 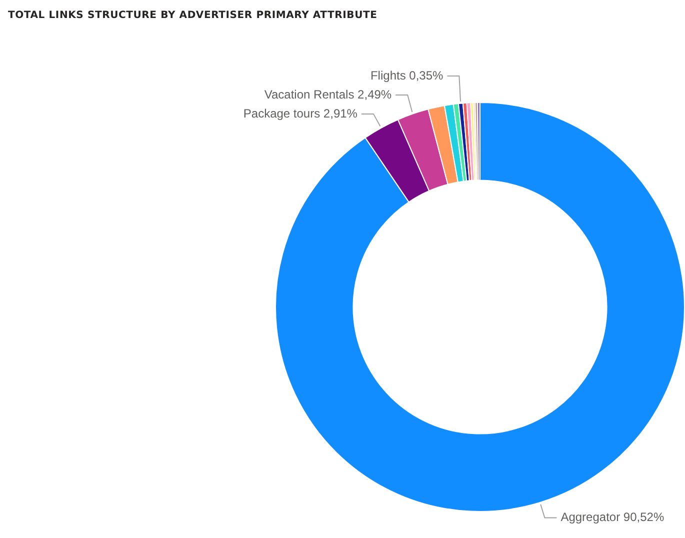 I want to click on chart-title: TOTAL LINKS STRUCTURE BY ADVERTISER PRIMARY ATTRIBUTE, so click(x=193, y=15).